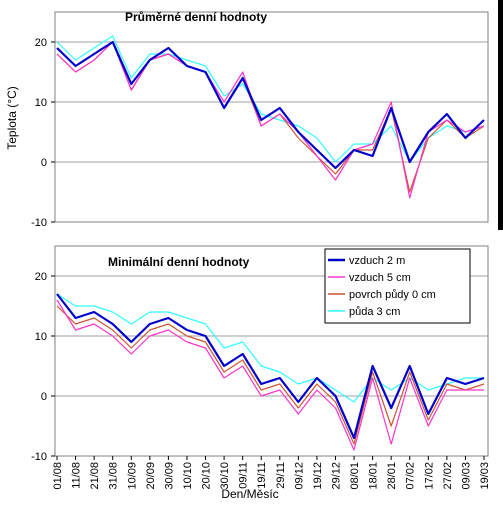  Describe the element at coordinates (374, 312) in the screenshot. I see `legend-label-4: půda 3 cm` at that location.